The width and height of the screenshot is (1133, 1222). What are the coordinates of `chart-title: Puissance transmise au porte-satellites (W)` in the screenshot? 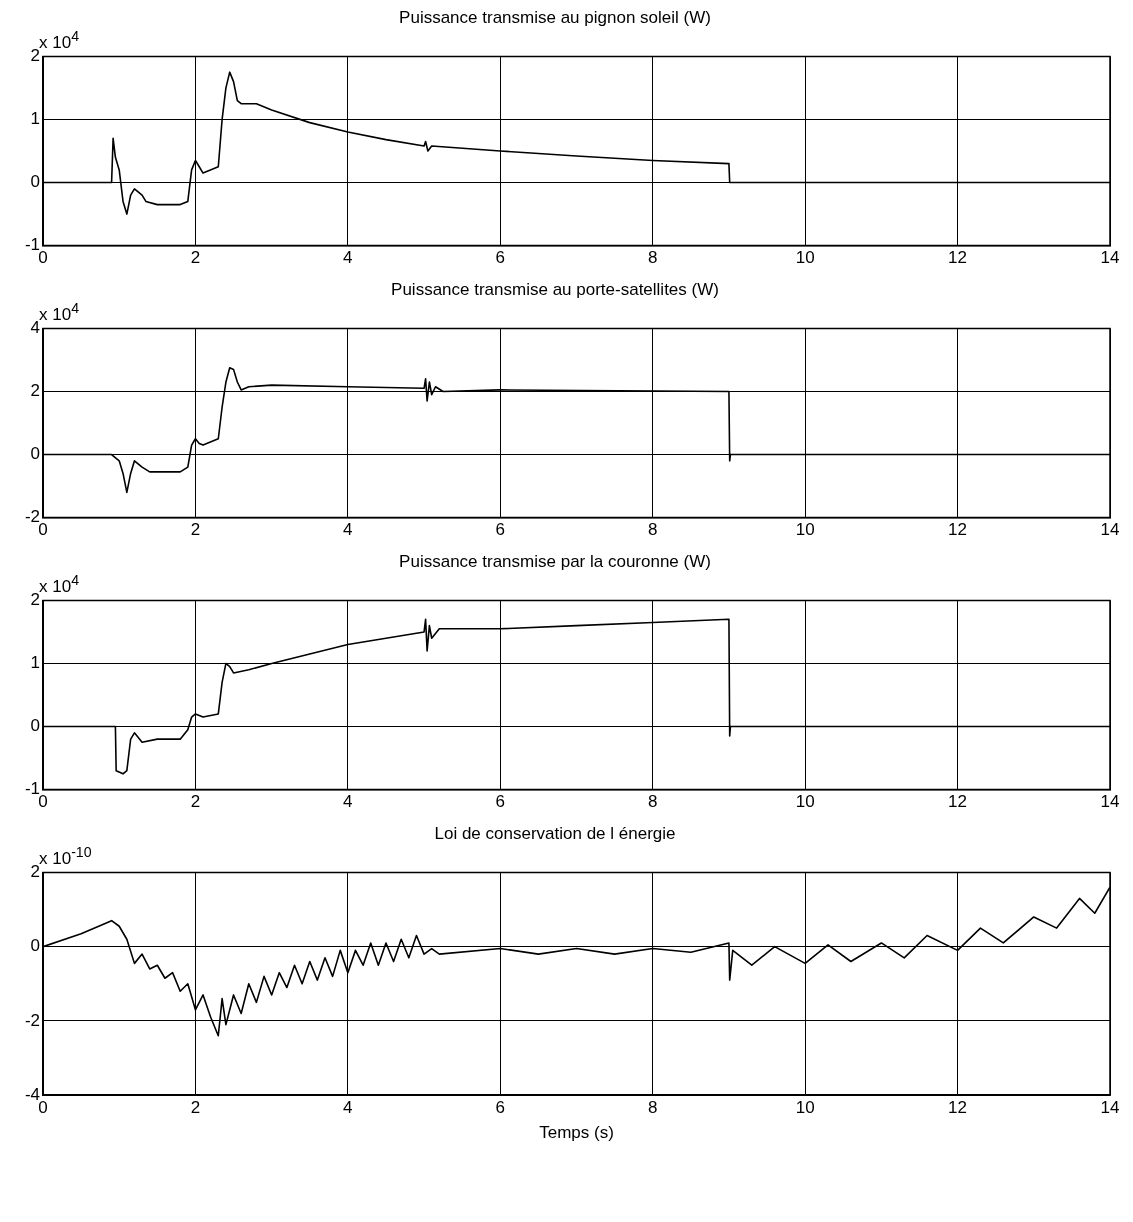 It's located at (555, 289).